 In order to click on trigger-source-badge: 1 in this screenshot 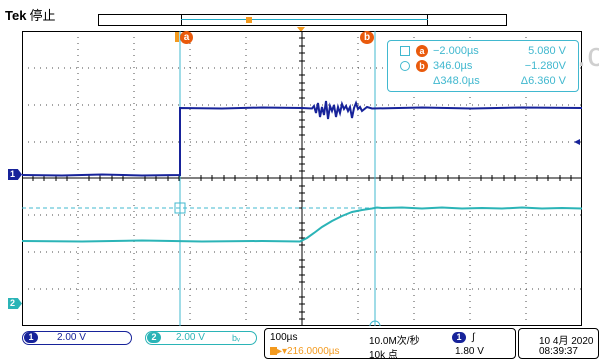, I will do `click(459, 337)`.